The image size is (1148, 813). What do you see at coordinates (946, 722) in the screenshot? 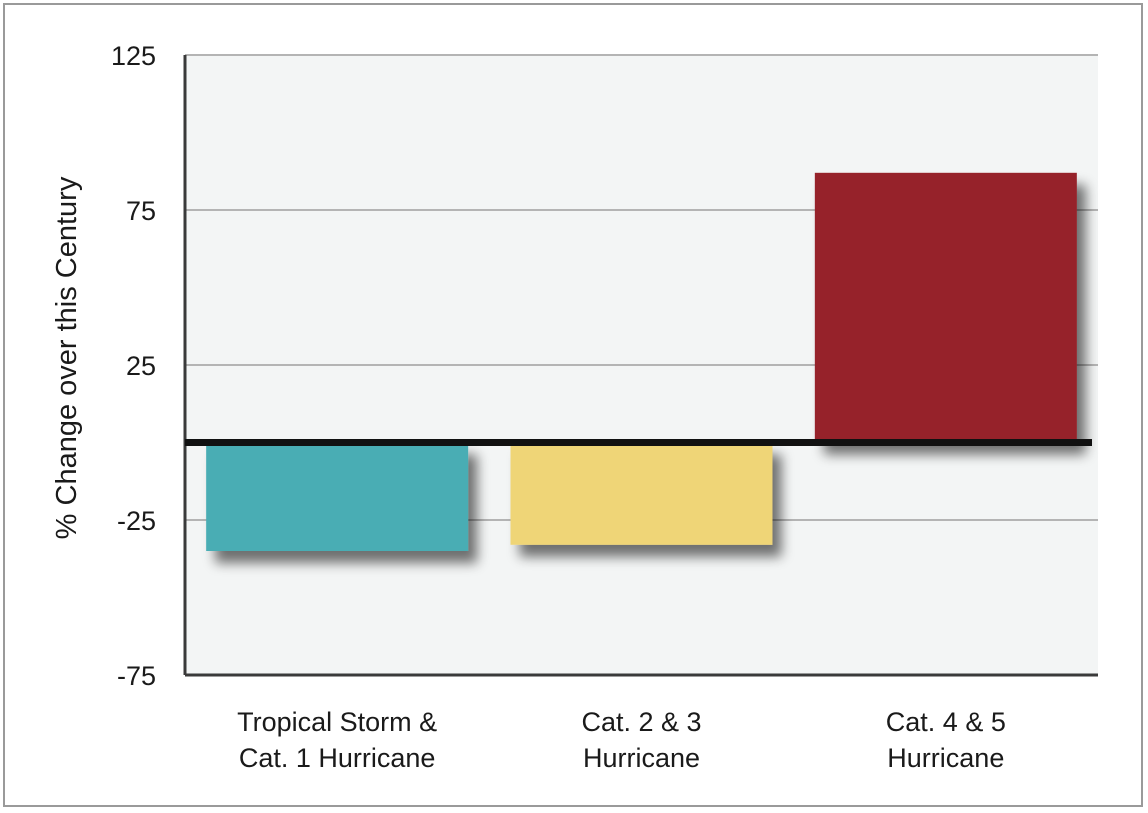
I see `x-tick-label: Cat. 4 & 5` at bounding box center [946, 722].